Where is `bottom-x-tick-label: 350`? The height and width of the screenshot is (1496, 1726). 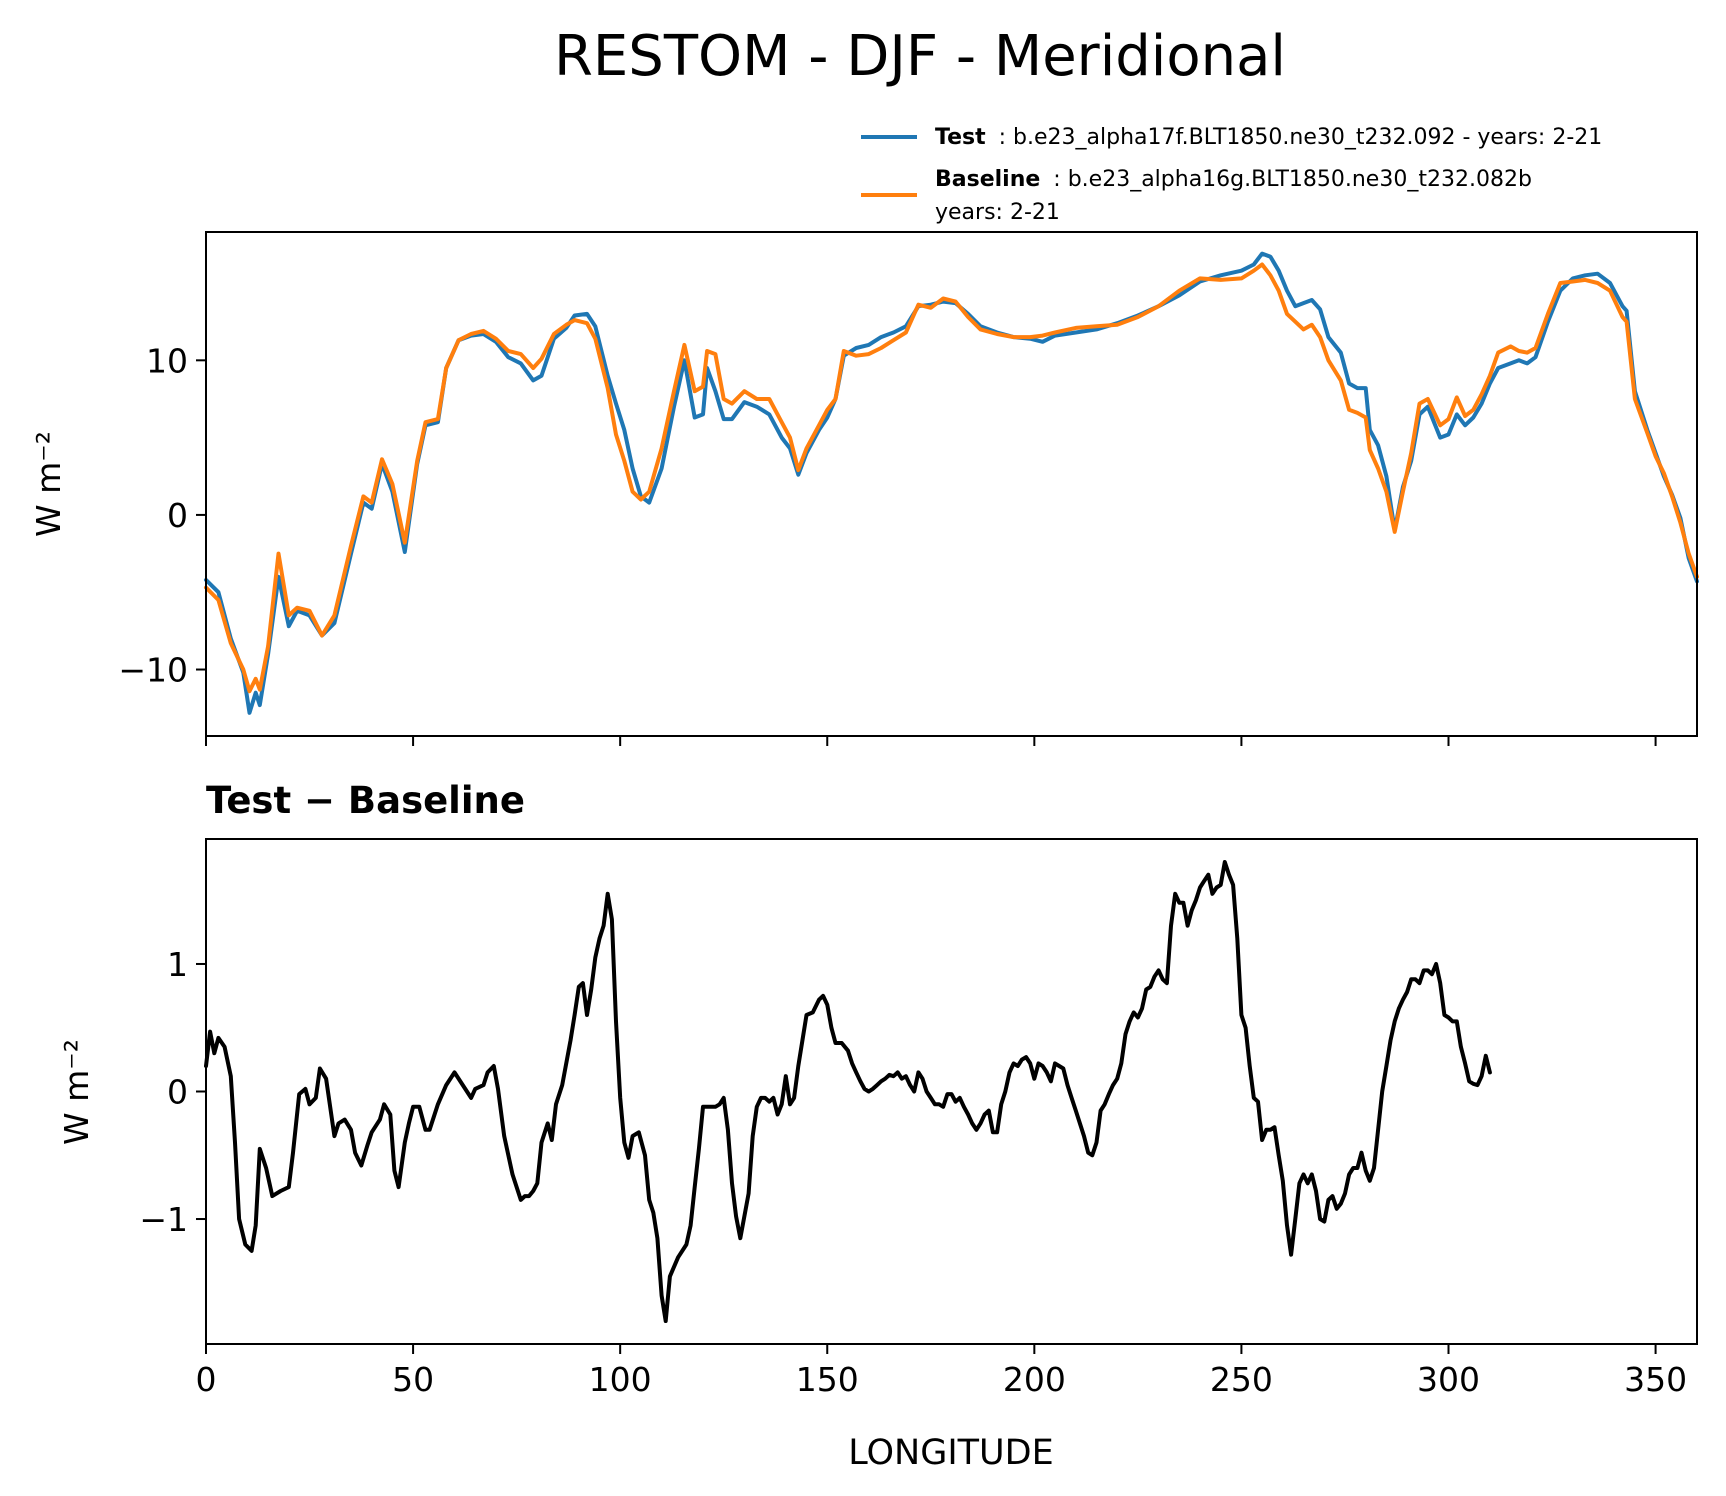 bottom-x-tick-label: 350 is located at coordinates (1655, 1379).